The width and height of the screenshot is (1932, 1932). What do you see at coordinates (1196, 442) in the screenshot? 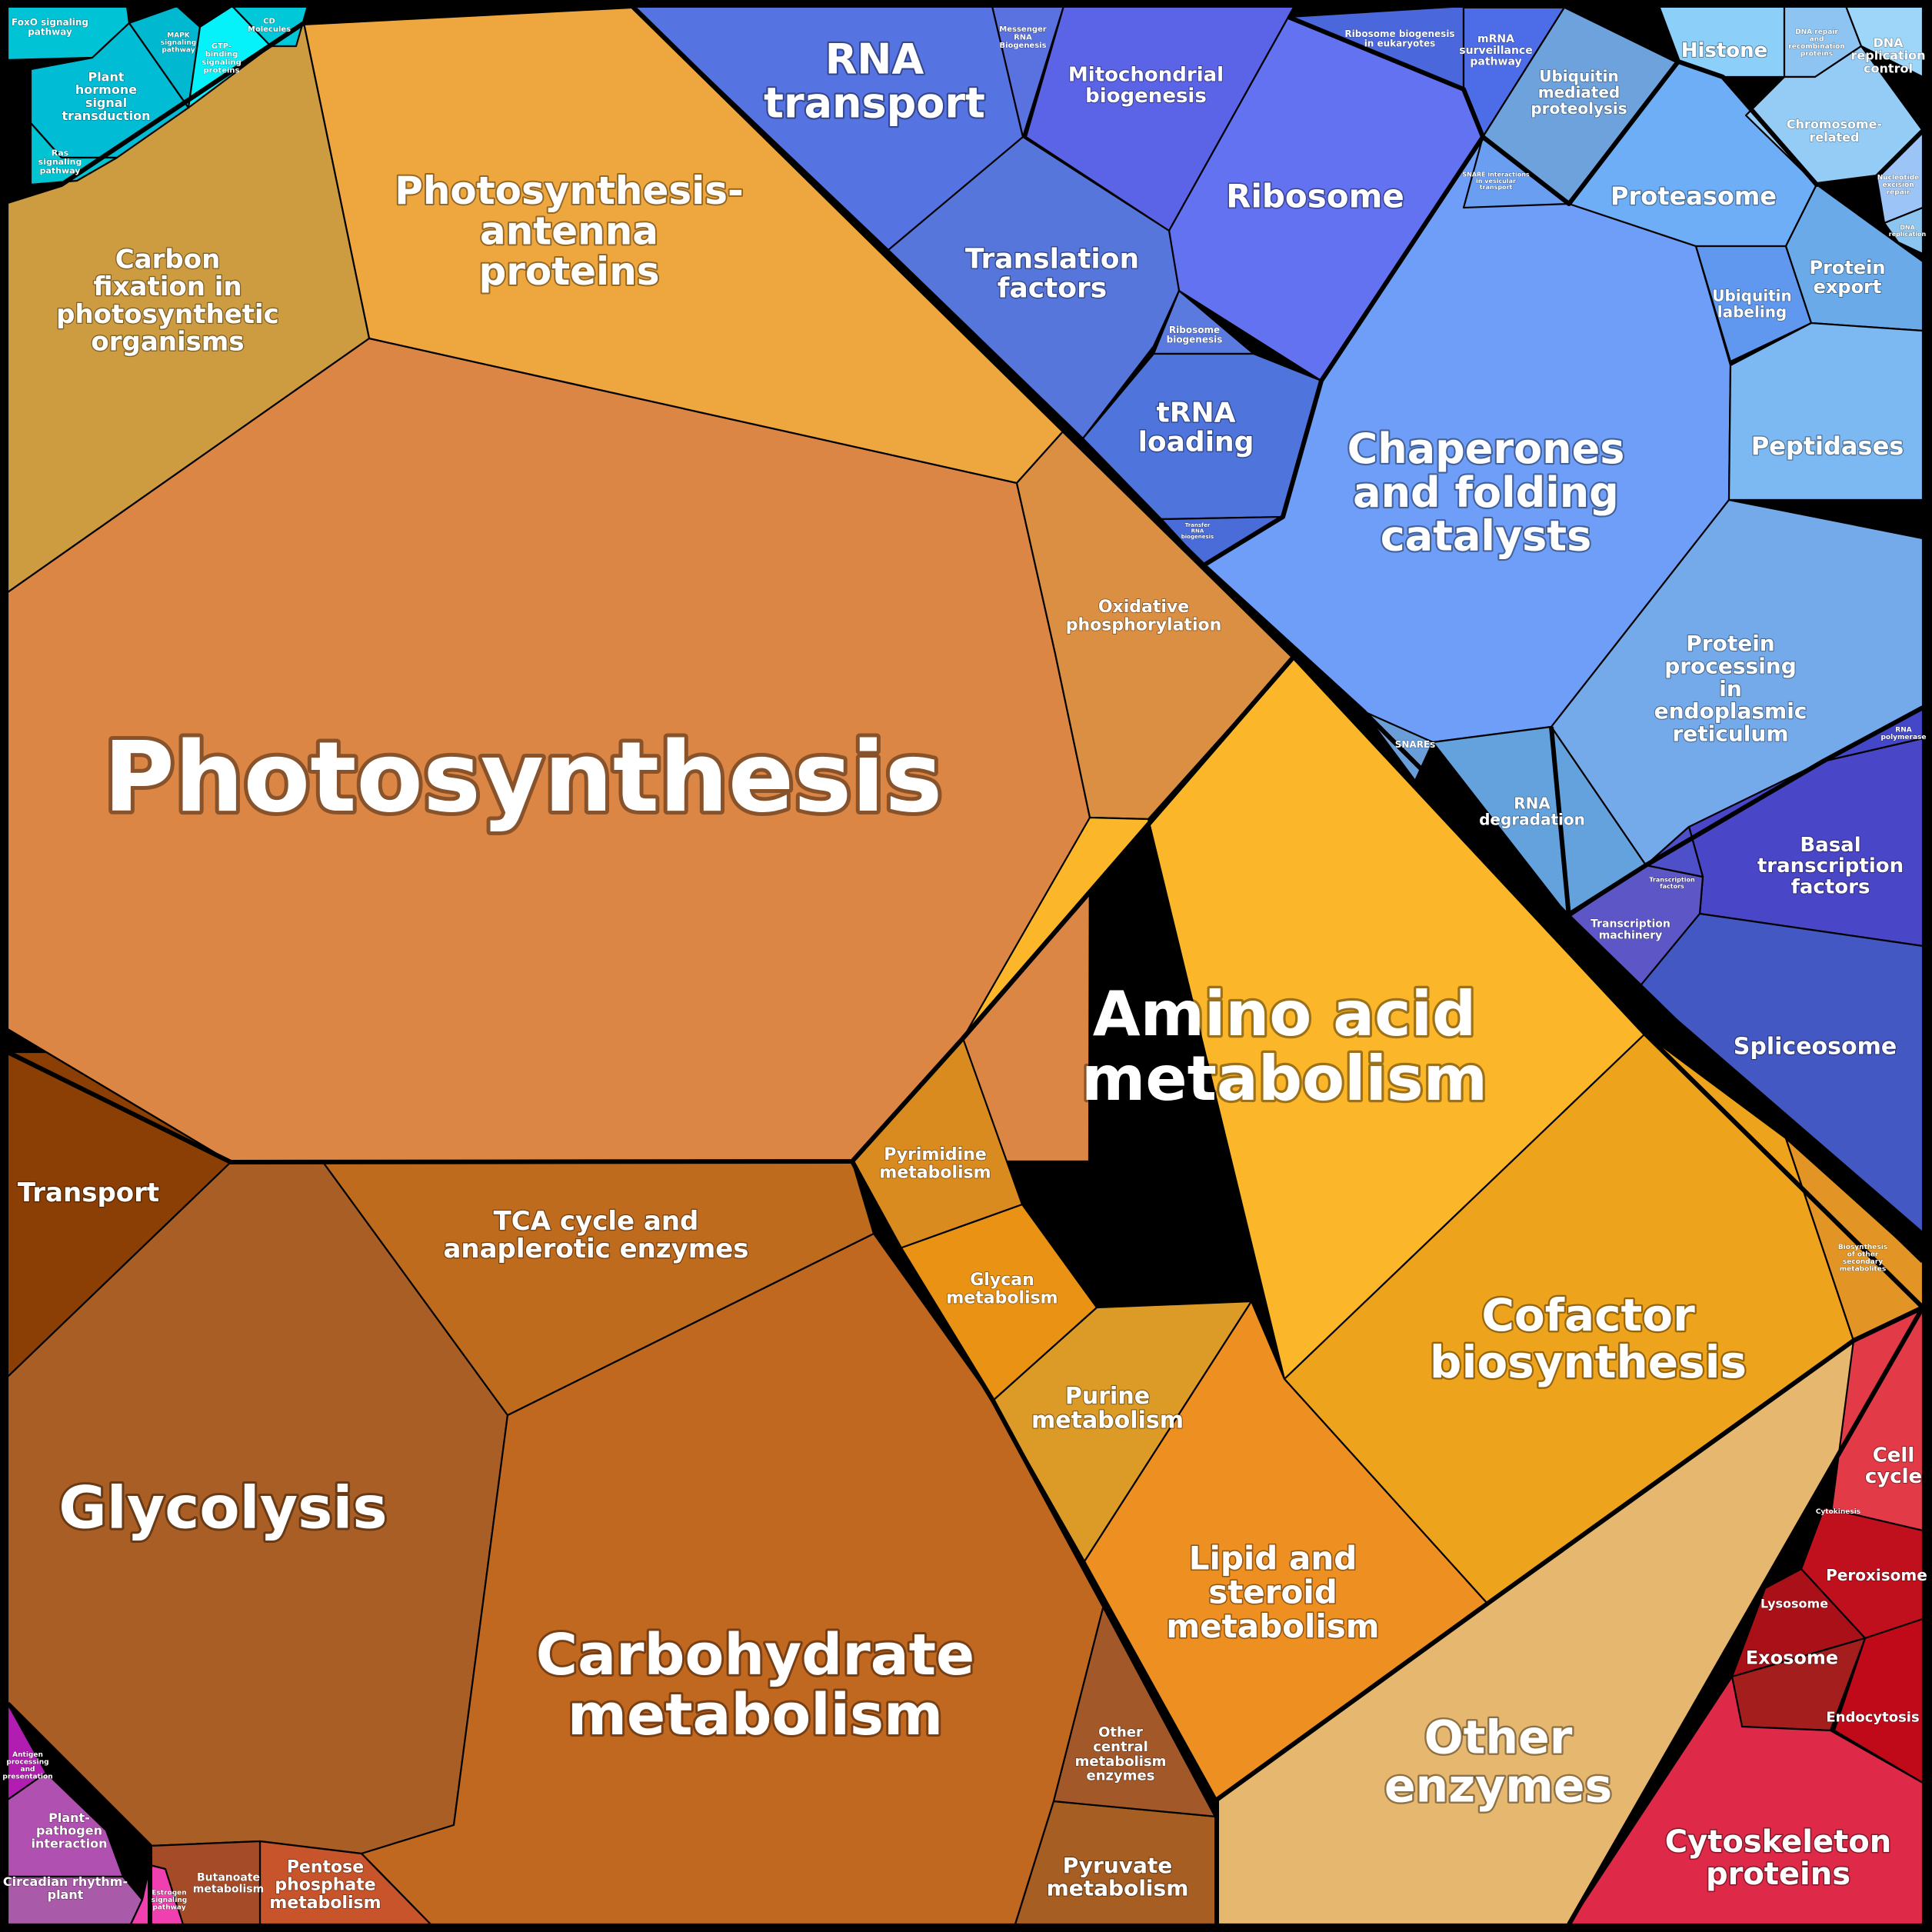
I see `label-line: loading` at bounding box center [1196, 442].